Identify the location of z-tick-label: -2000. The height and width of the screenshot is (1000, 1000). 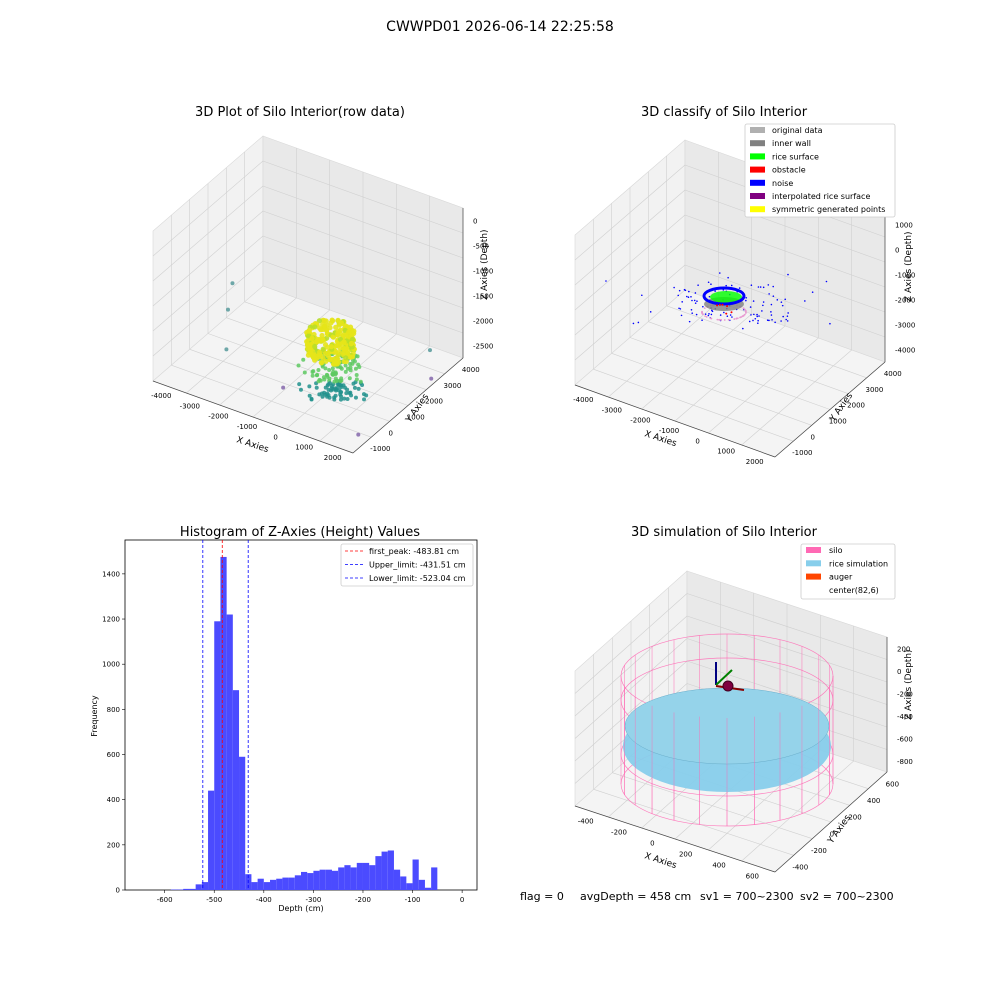
(483, 322).